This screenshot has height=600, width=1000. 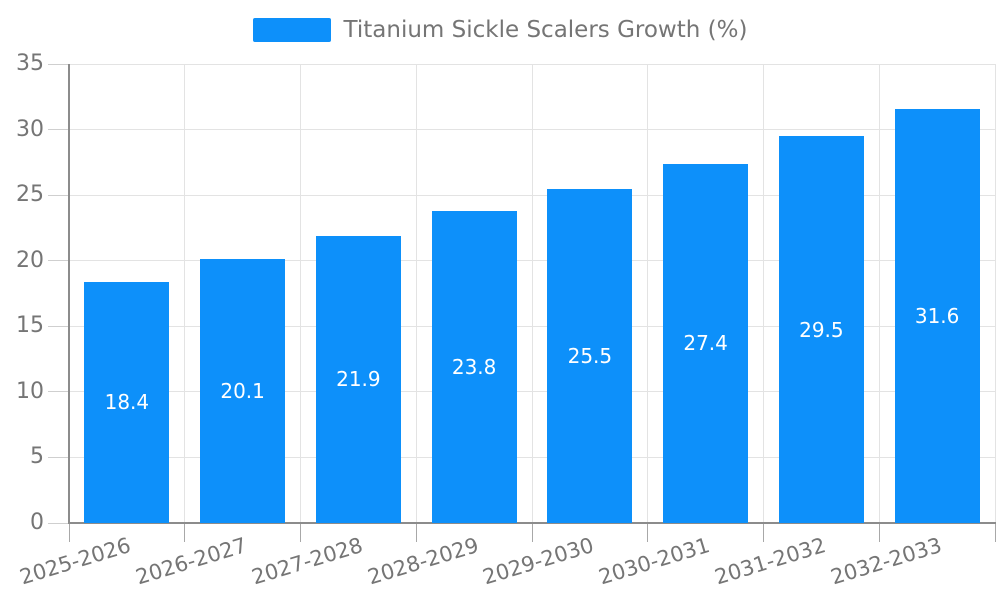 I want to click on bar-value-label: 27.4, so click(x=705, y=343).